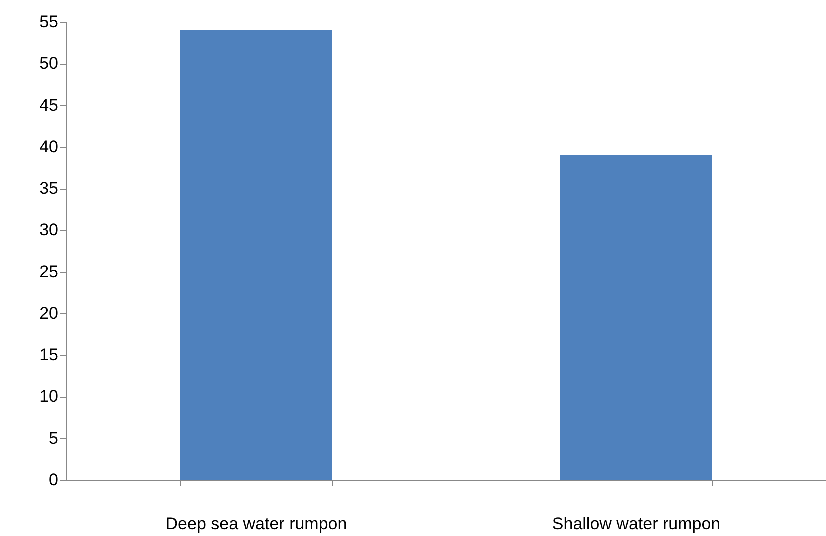  I want to click on y-tick-label: 5, so click(53, 438).